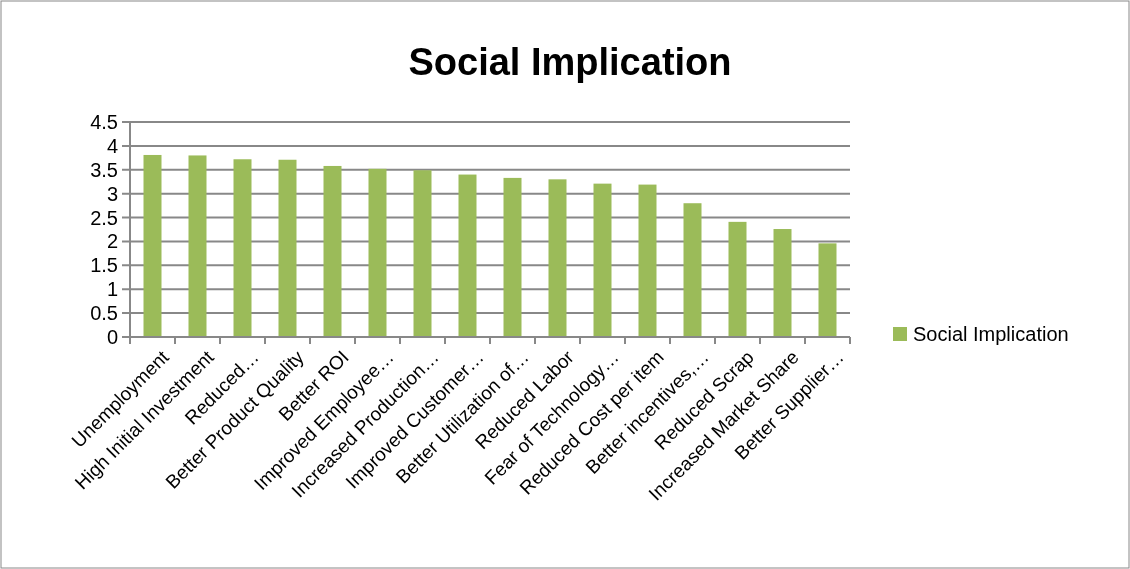 This screenshot has height=569, width=1130. What do you see at coordinates (104, 265) in the screenshot?
I see `y-tick-label: 1.5` at bounding box center [104, 265].